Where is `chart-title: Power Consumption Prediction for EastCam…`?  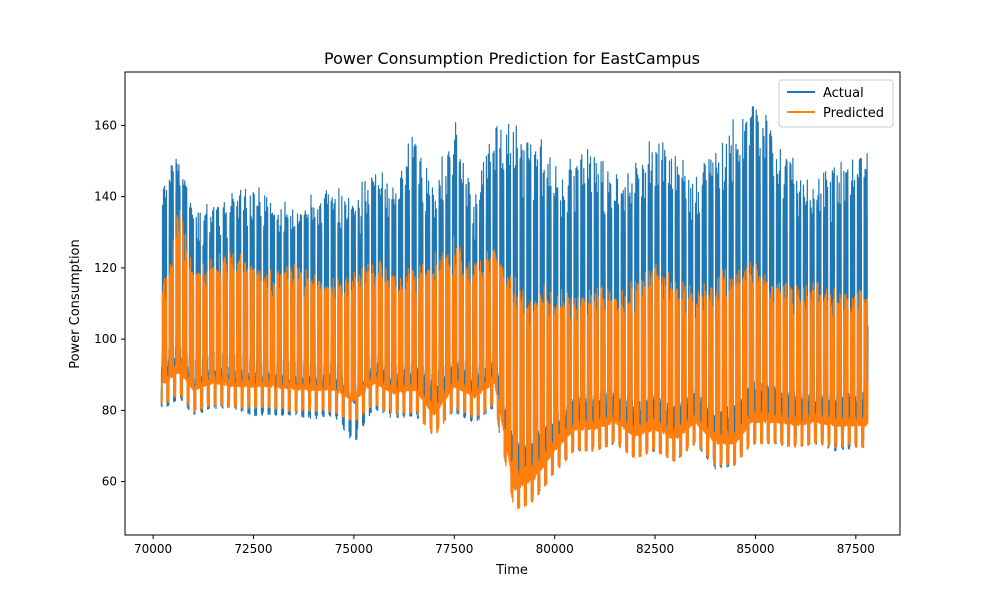 chart-title: Power Consumption Prediction for EastCam… is located at coordinates (512, 58).